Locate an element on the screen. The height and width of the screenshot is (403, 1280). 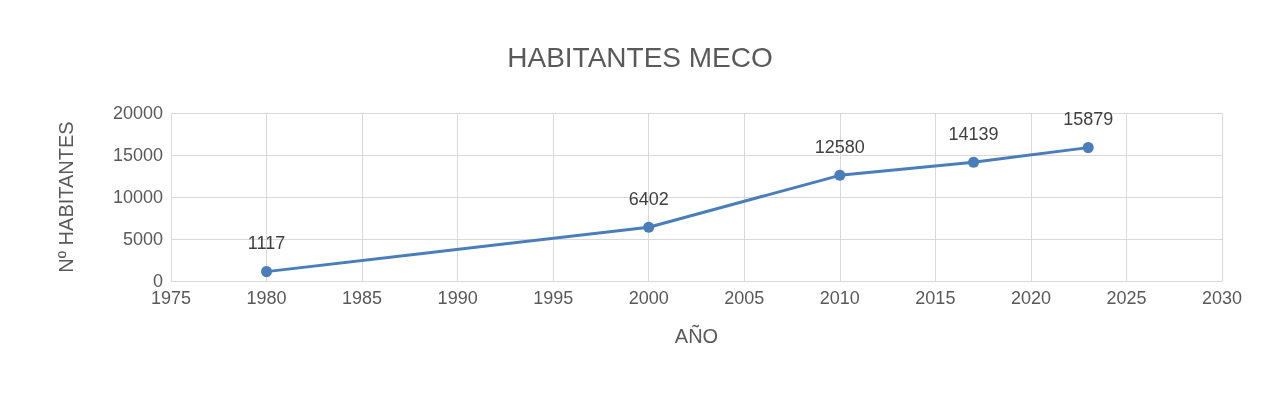
data-label: 6402 is located at coordinates (648, 198).